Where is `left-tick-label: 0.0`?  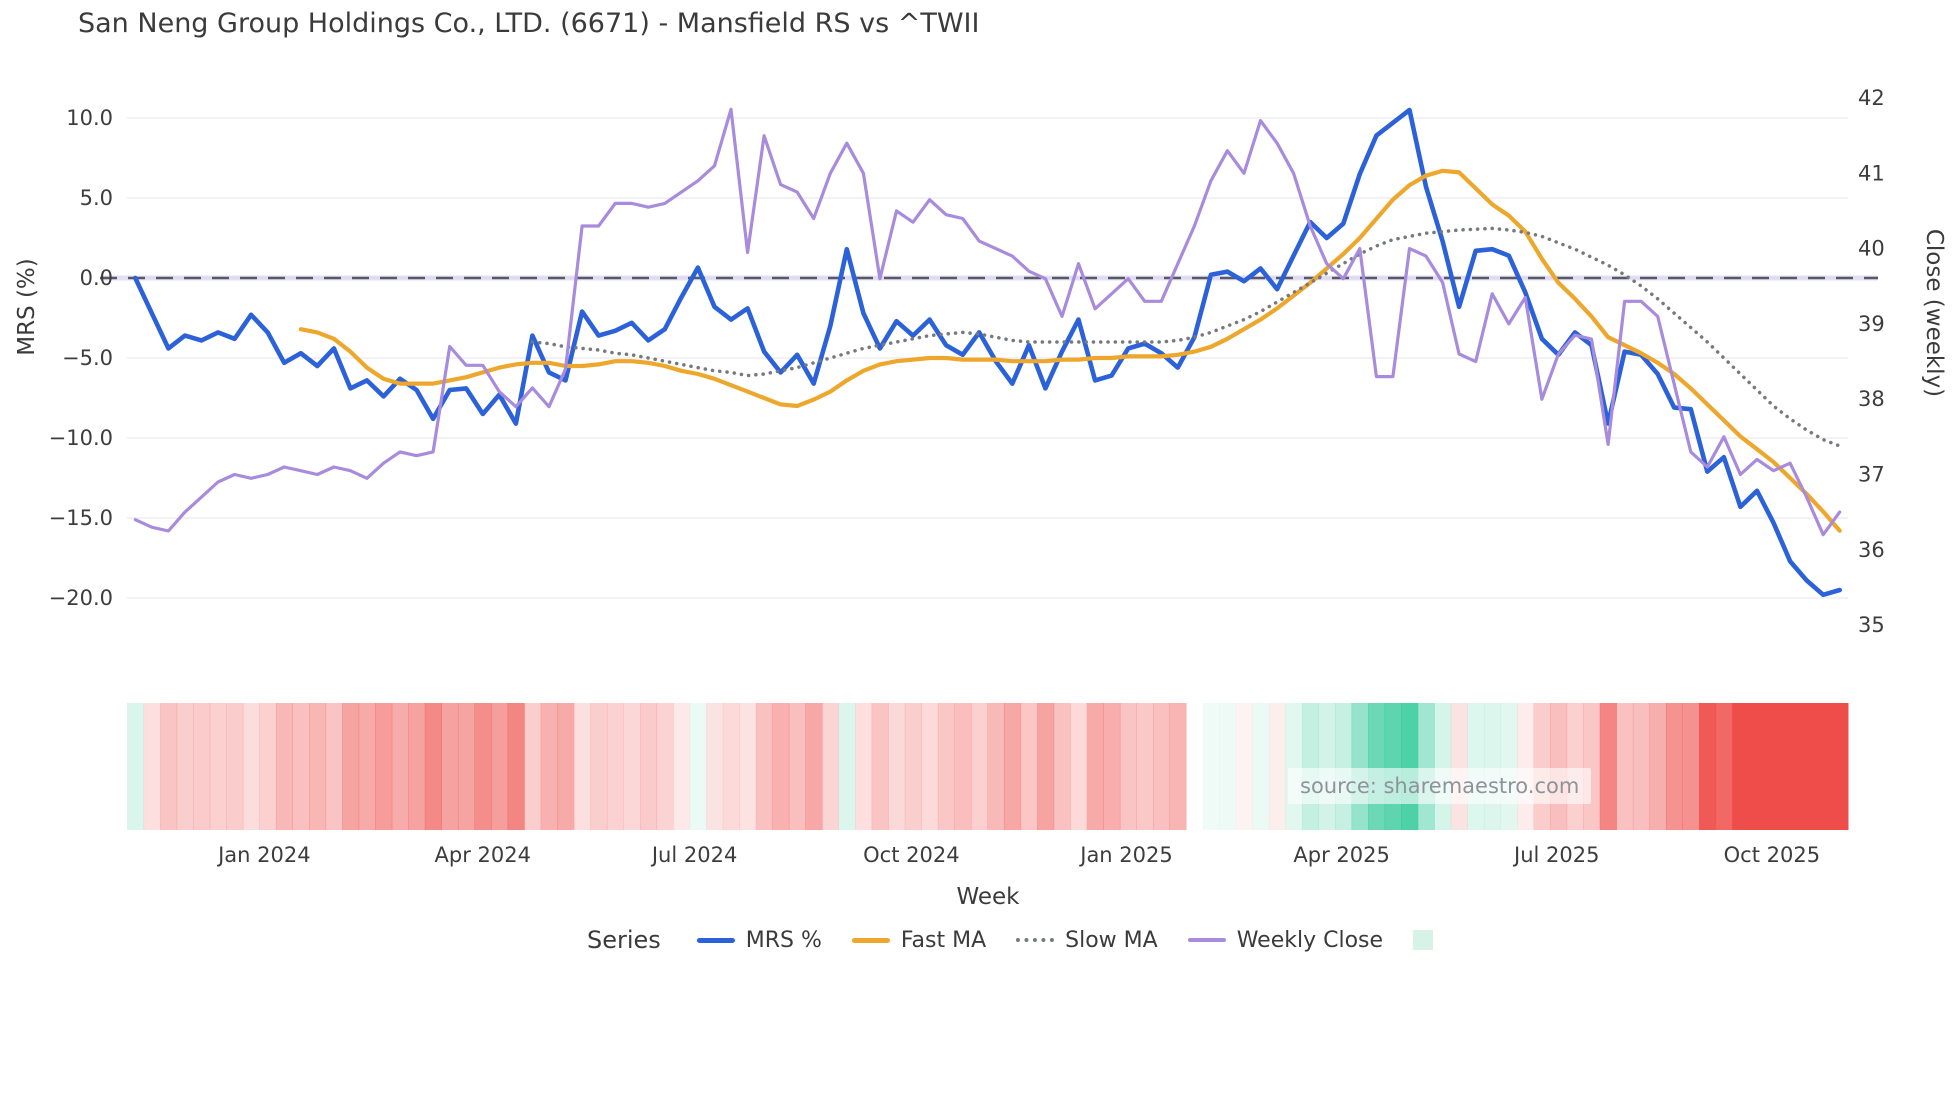
left-tick-label: 0.0 is located at coordinates (96, 278).